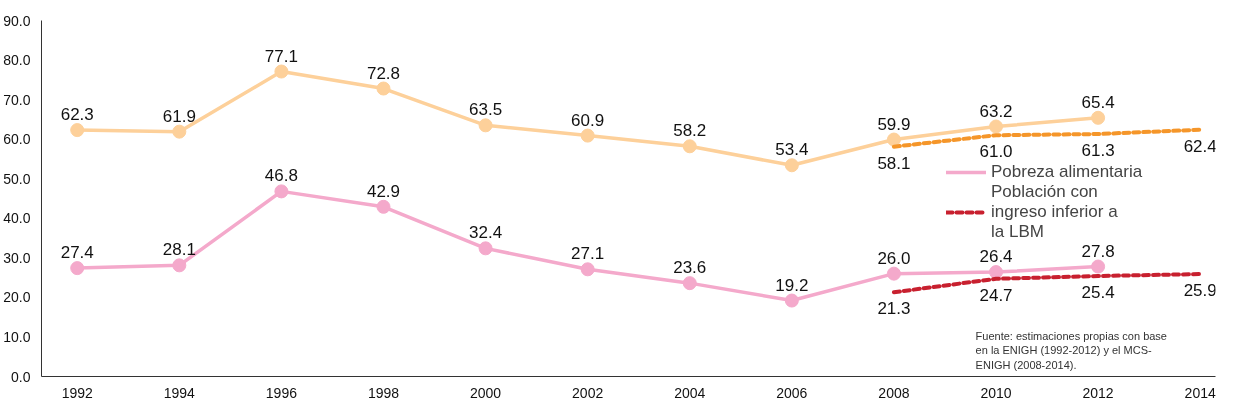 This screenshot has height=404, width=1236. Describe the element at coordinates (21, 376) in the screenshot. I see `y-tick-label: 0.0` at that location.